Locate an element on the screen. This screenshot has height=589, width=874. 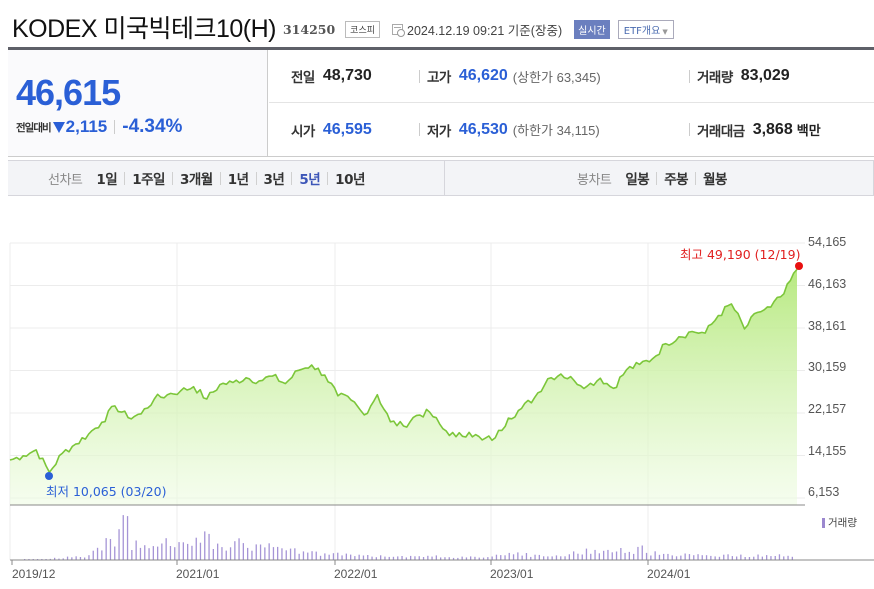
tab-5y: 5년 is located at coordinates (310, 180).